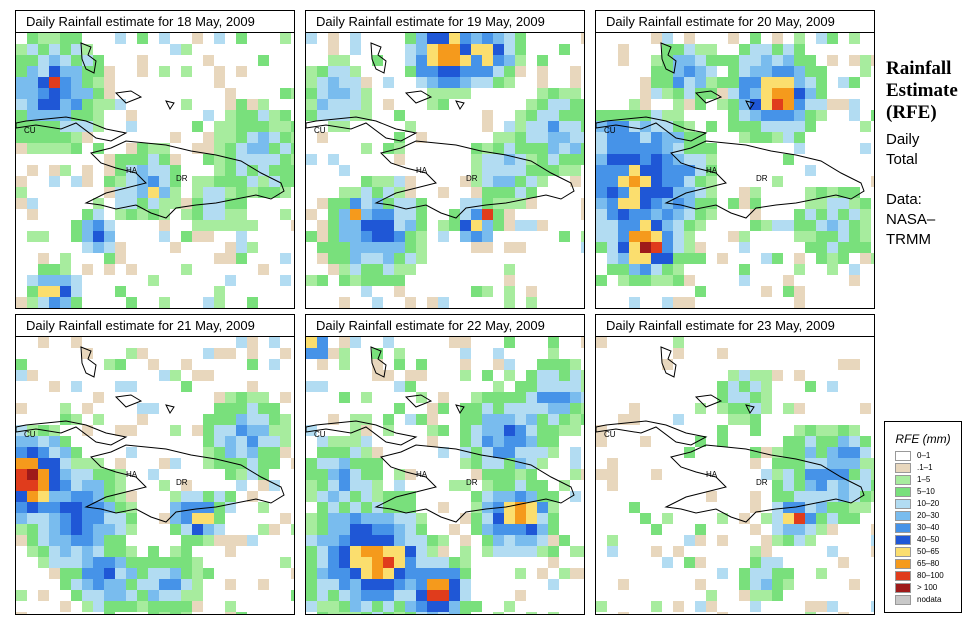  I want to click on legend-swatch, so click(903, 516).